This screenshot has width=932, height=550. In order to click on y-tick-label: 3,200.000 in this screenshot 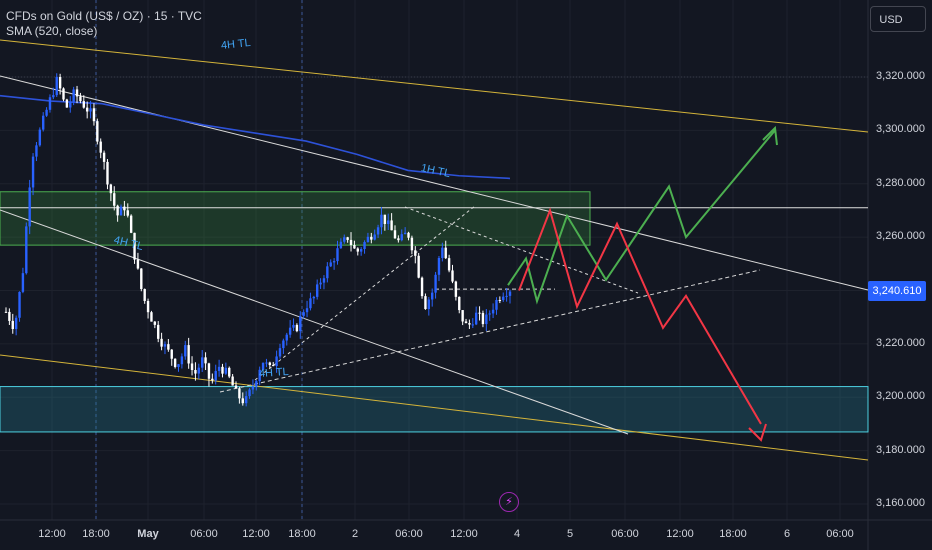, I will do `click(900, 396)`.